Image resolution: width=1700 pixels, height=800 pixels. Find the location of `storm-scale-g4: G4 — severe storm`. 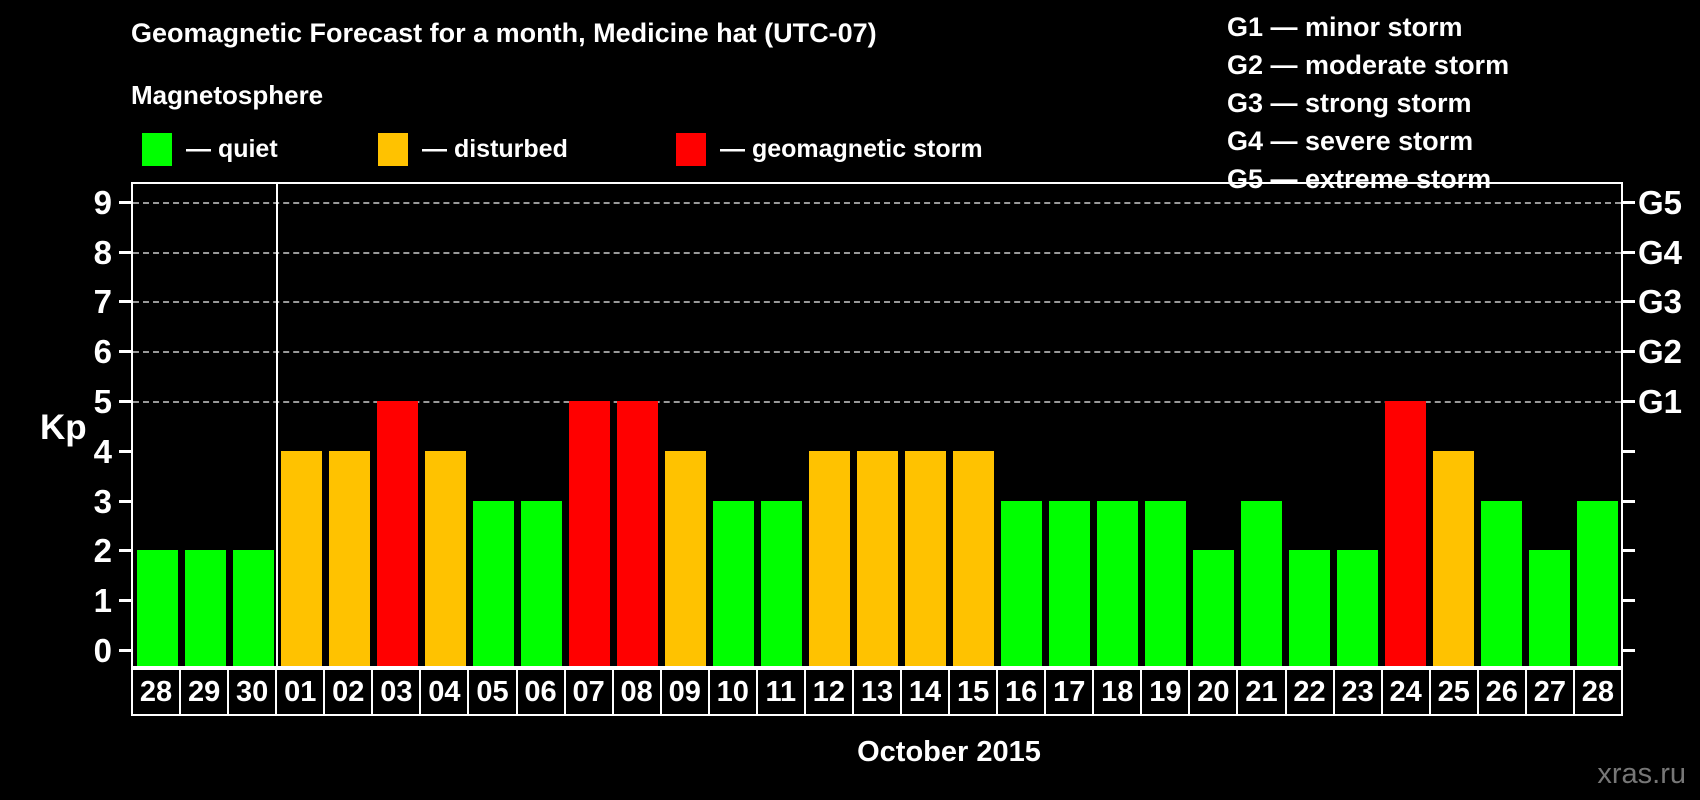

storm-scale-g4: G4 — severe storm is located at coordinates (1350, 141).